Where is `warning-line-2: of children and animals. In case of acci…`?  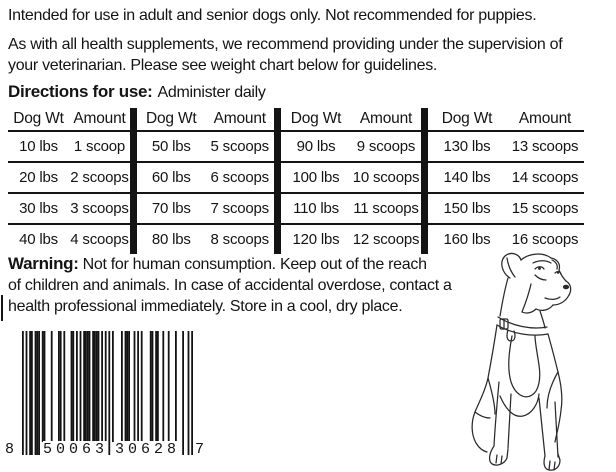 warning-line-2: of children and animals. In case of acci… is located at coordinates (230, 285).